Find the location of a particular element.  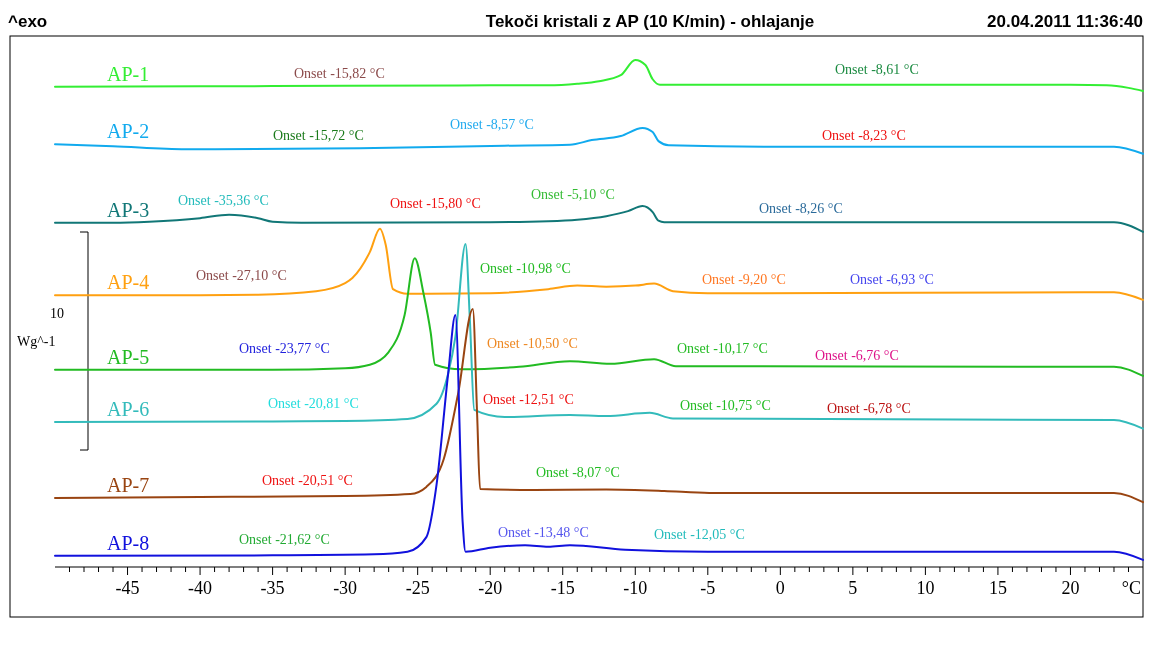

annotation: Onset -12,05 °C is located at coordinates (699, 534).